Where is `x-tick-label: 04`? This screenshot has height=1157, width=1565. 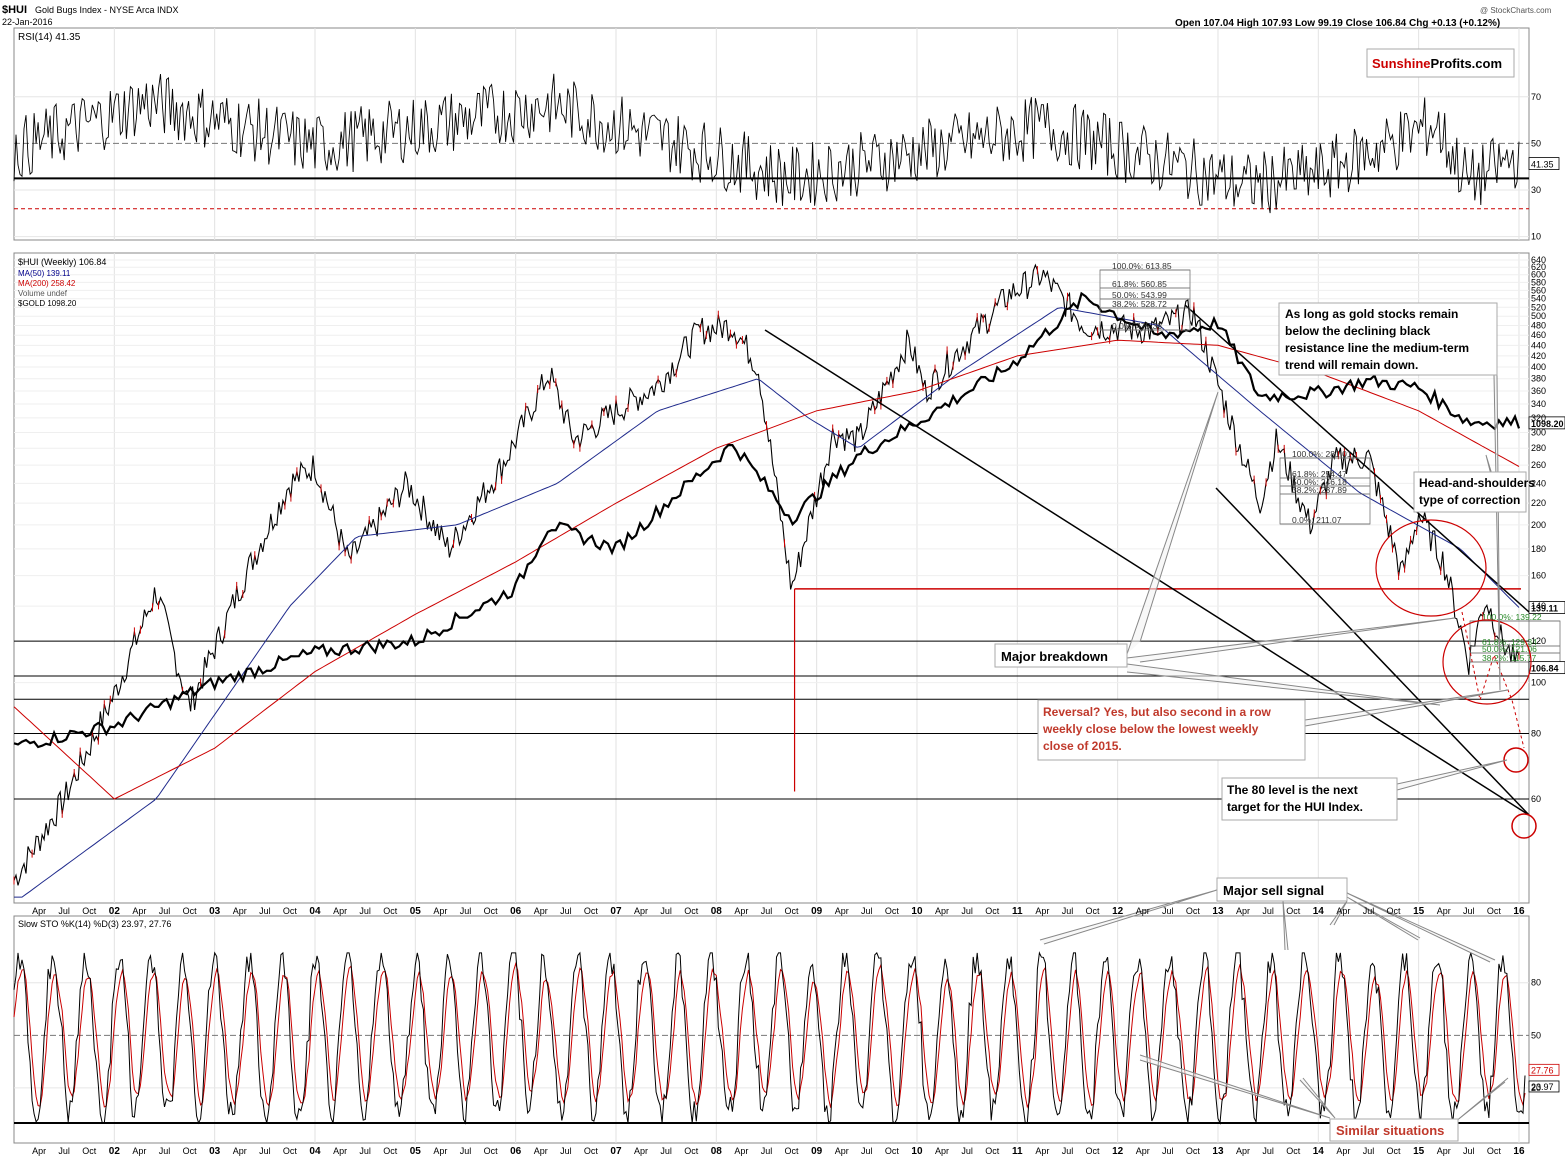
x-tick-label: 04 is located at coordinates (315, 1151).